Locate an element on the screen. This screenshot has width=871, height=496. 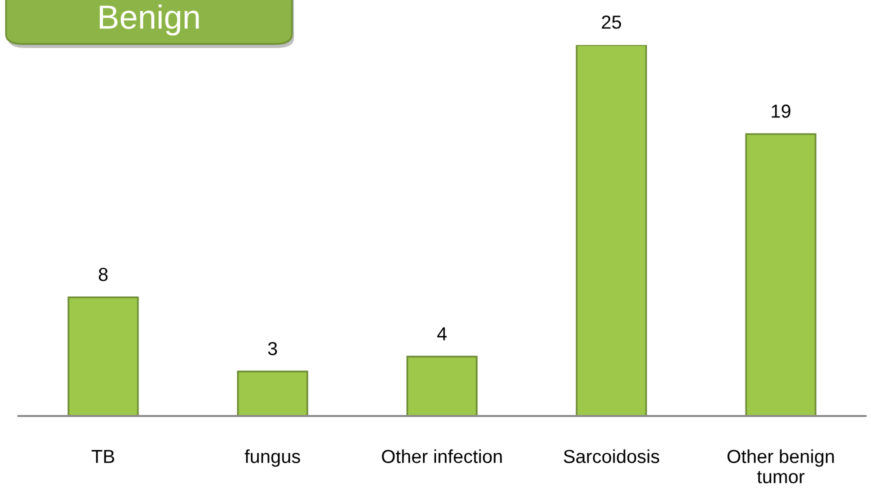
x-tick-label: Other benign tumor is located at coordinates (780, 466).